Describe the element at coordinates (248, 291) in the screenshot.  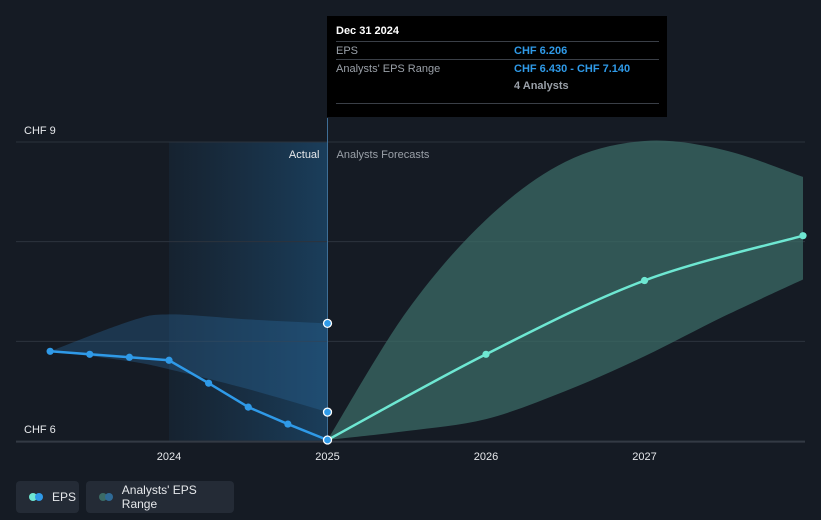
I see `actual-region-highlight` at that location.